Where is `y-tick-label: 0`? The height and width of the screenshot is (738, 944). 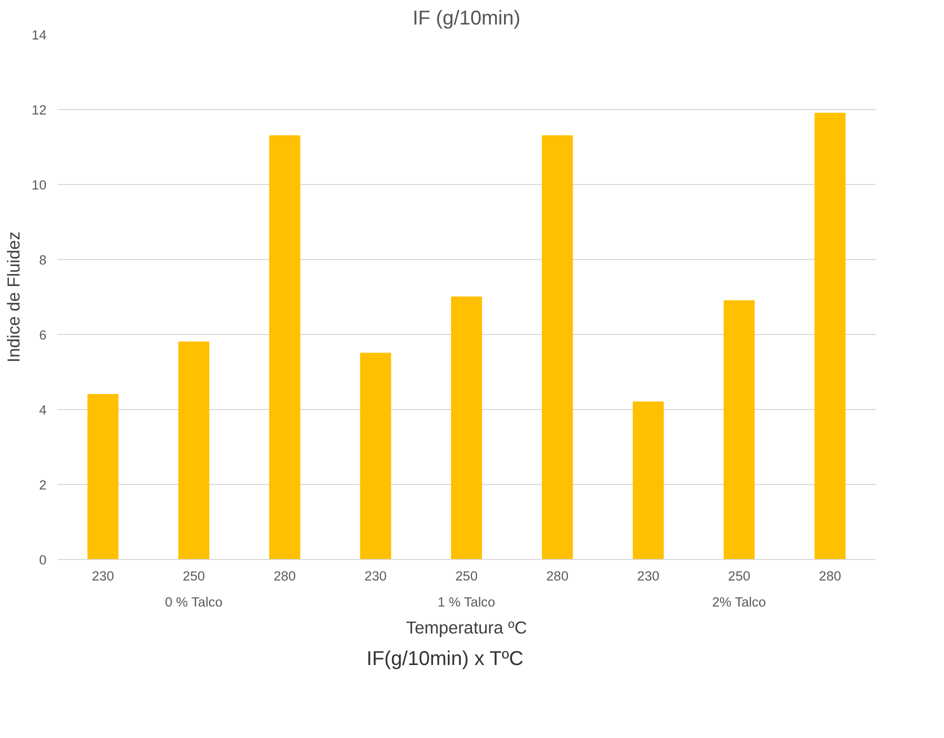
y-tick-label: 0 is located at coordinates (43, 560).